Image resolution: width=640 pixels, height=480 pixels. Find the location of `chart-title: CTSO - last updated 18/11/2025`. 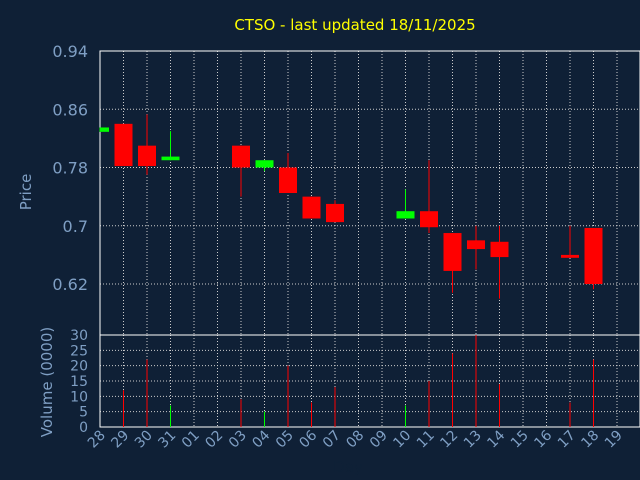

chart-title: CTSO - last updated 18/11/2025 is located at coordinates (354, 25).